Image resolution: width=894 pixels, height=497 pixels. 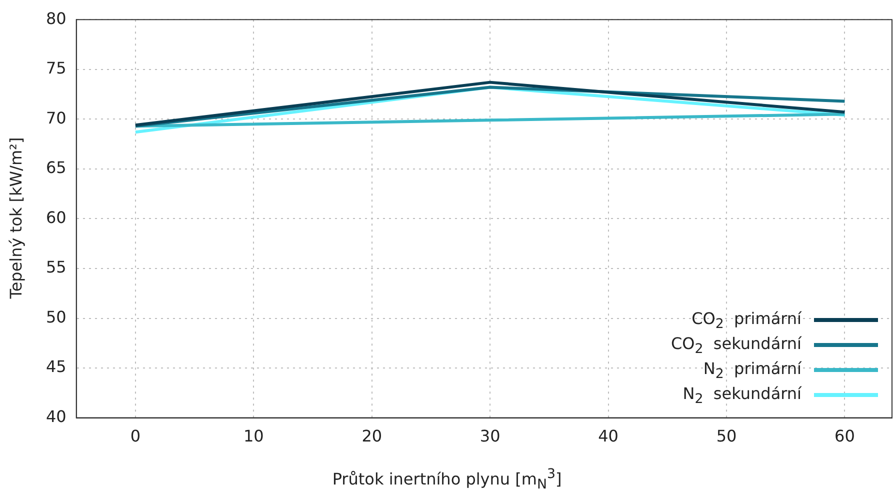 I want to click on x-tick-label: 60, so click(x=844, y=436).